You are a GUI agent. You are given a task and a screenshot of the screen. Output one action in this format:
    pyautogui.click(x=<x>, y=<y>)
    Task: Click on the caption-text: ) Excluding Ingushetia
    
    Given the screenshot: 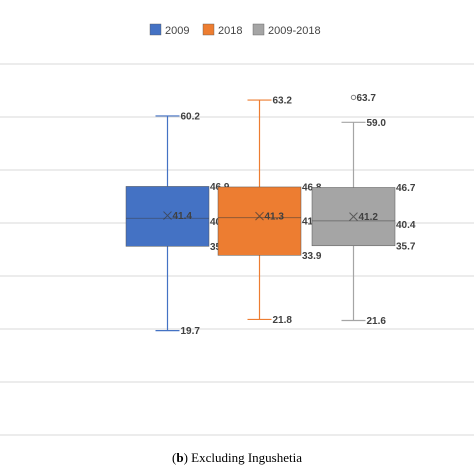 What is the action you would take?
    pyautogui.click(x=242, y=457)
    